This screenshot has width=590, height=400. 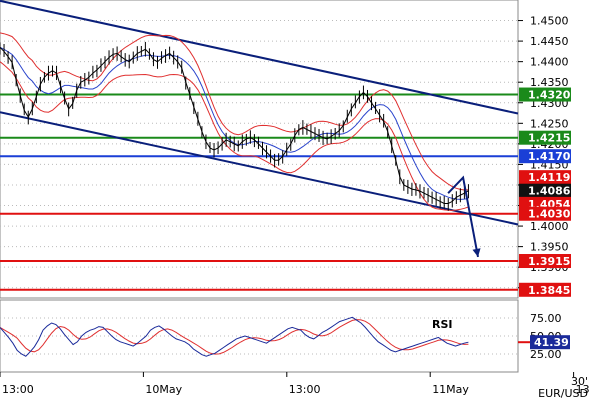 I want to click on rsi-tick-label: 75.00, so click(x=546, y=318).